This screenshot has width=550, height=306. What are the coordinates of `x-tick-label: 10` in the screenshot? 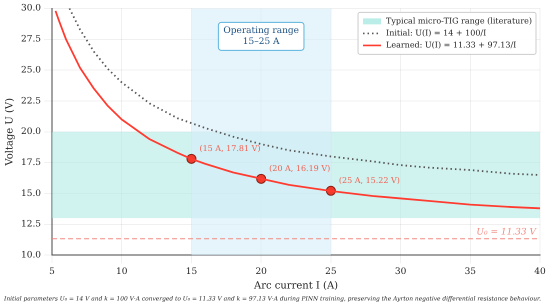 It's located at (122, 271).